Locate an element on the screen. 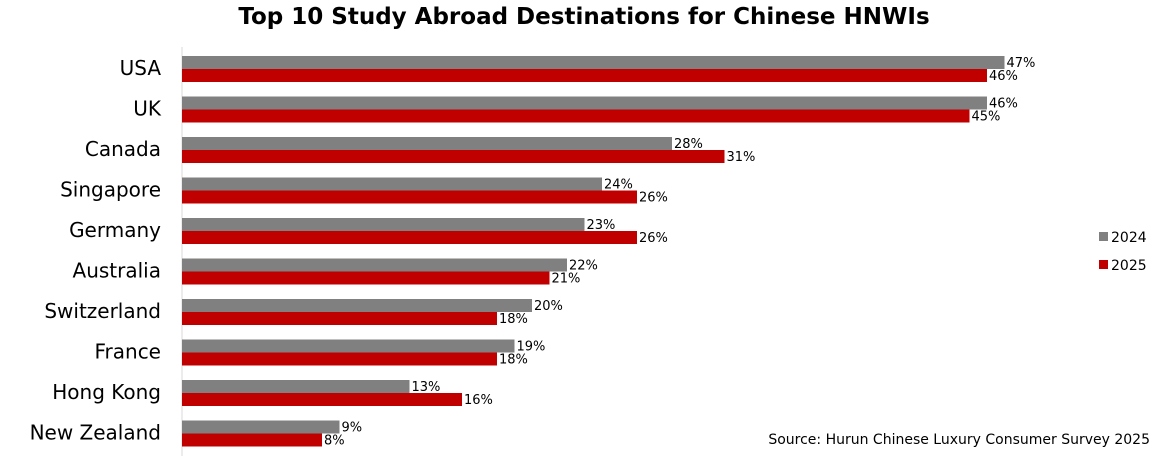  data-label: 22% is located at coordinates (583, 266).